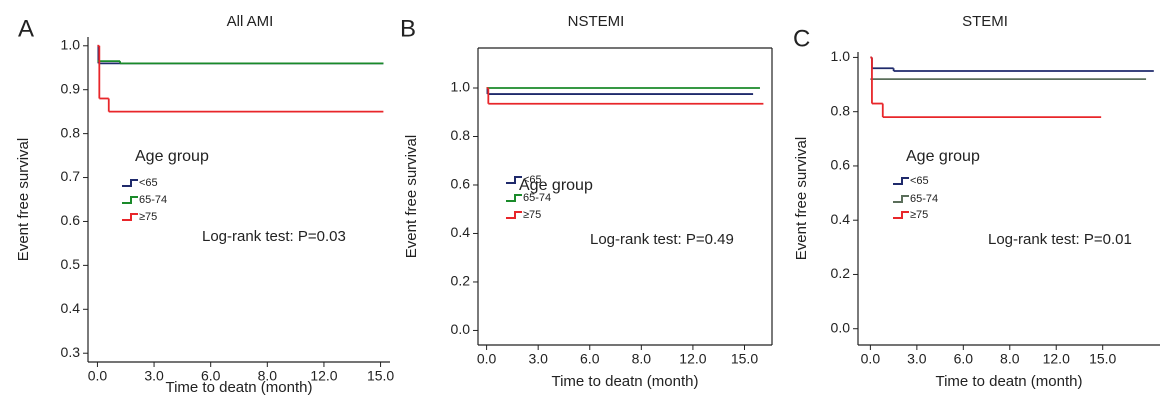 This screenshot has width=1169, height=401. Describe the element at coordinates (274, 236) in the screenshot. I see `annotation: Log-rank test: P=0.03` at that location.